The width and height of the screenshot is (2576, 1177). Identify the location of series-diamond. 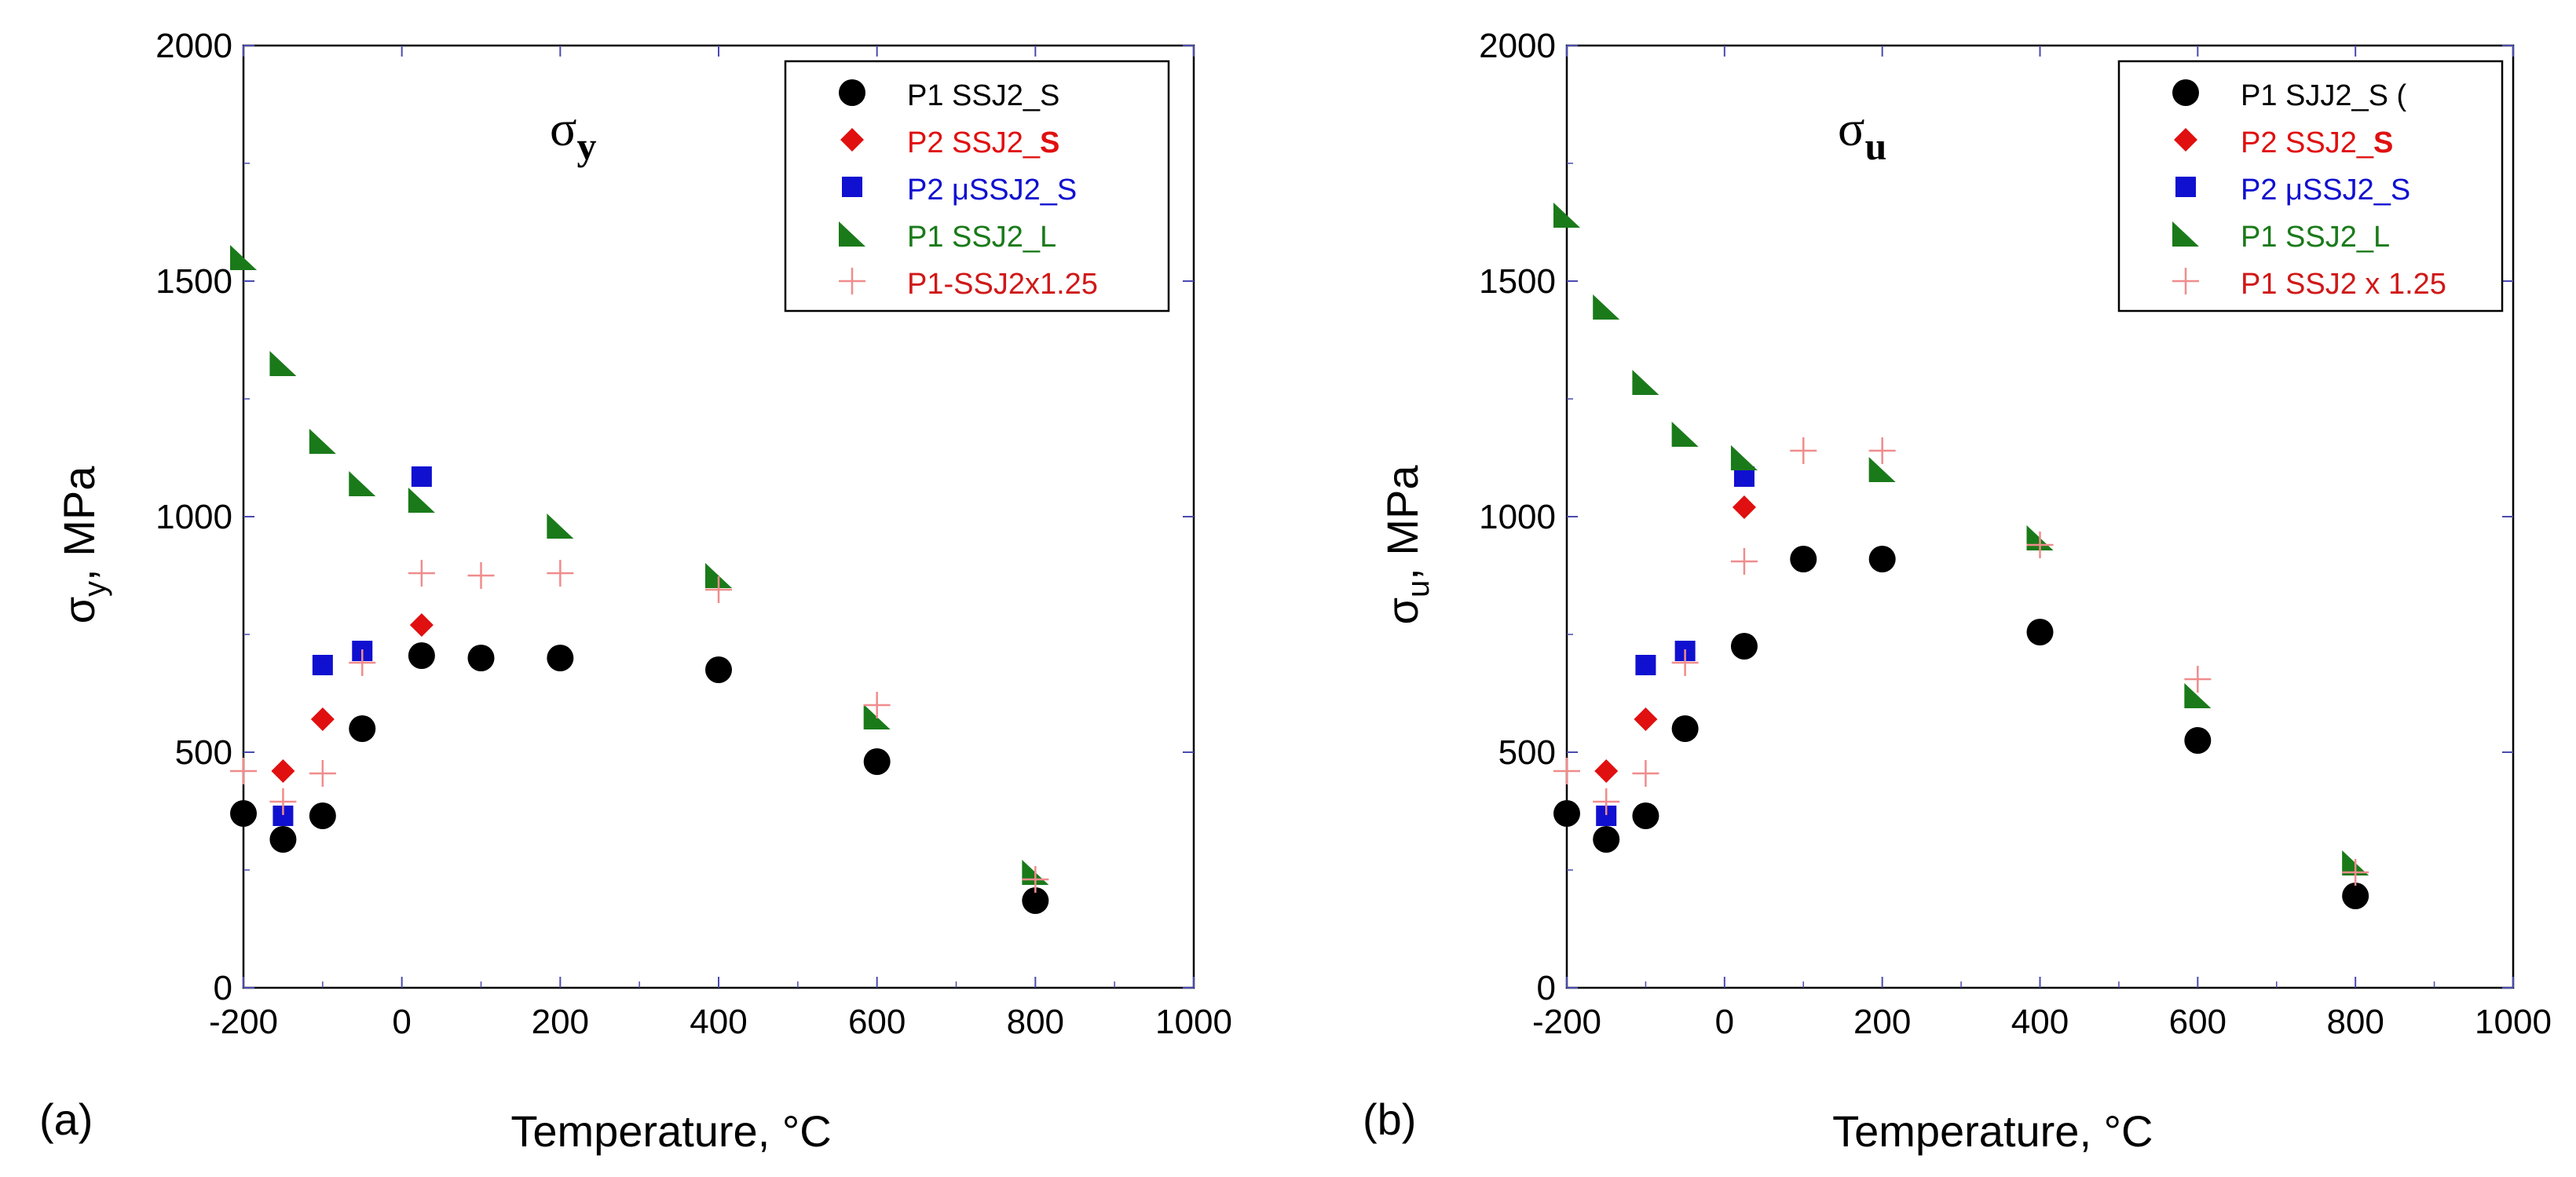
(352, 698).